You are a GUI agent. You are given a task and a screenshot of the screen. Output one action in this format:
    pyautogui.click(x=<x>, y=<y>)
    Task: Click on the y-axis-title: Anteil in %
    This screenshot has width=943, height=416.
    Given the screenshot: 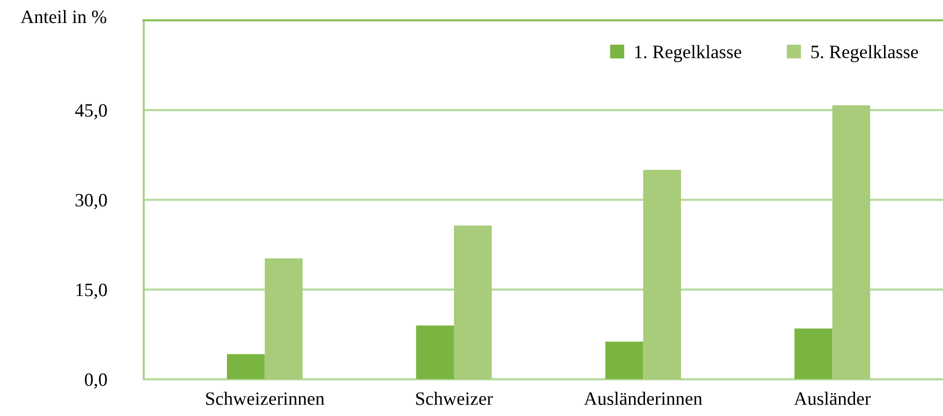 What is the action you would take?
    pyautogui.click(x=63, y=17)
    